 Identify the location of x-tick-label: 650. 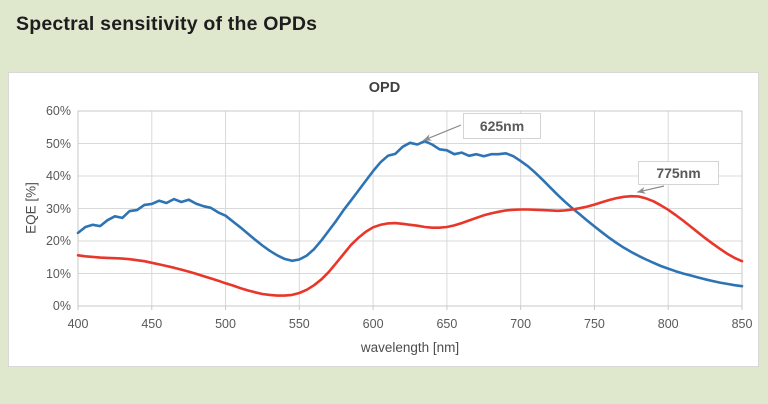
(447, 324).